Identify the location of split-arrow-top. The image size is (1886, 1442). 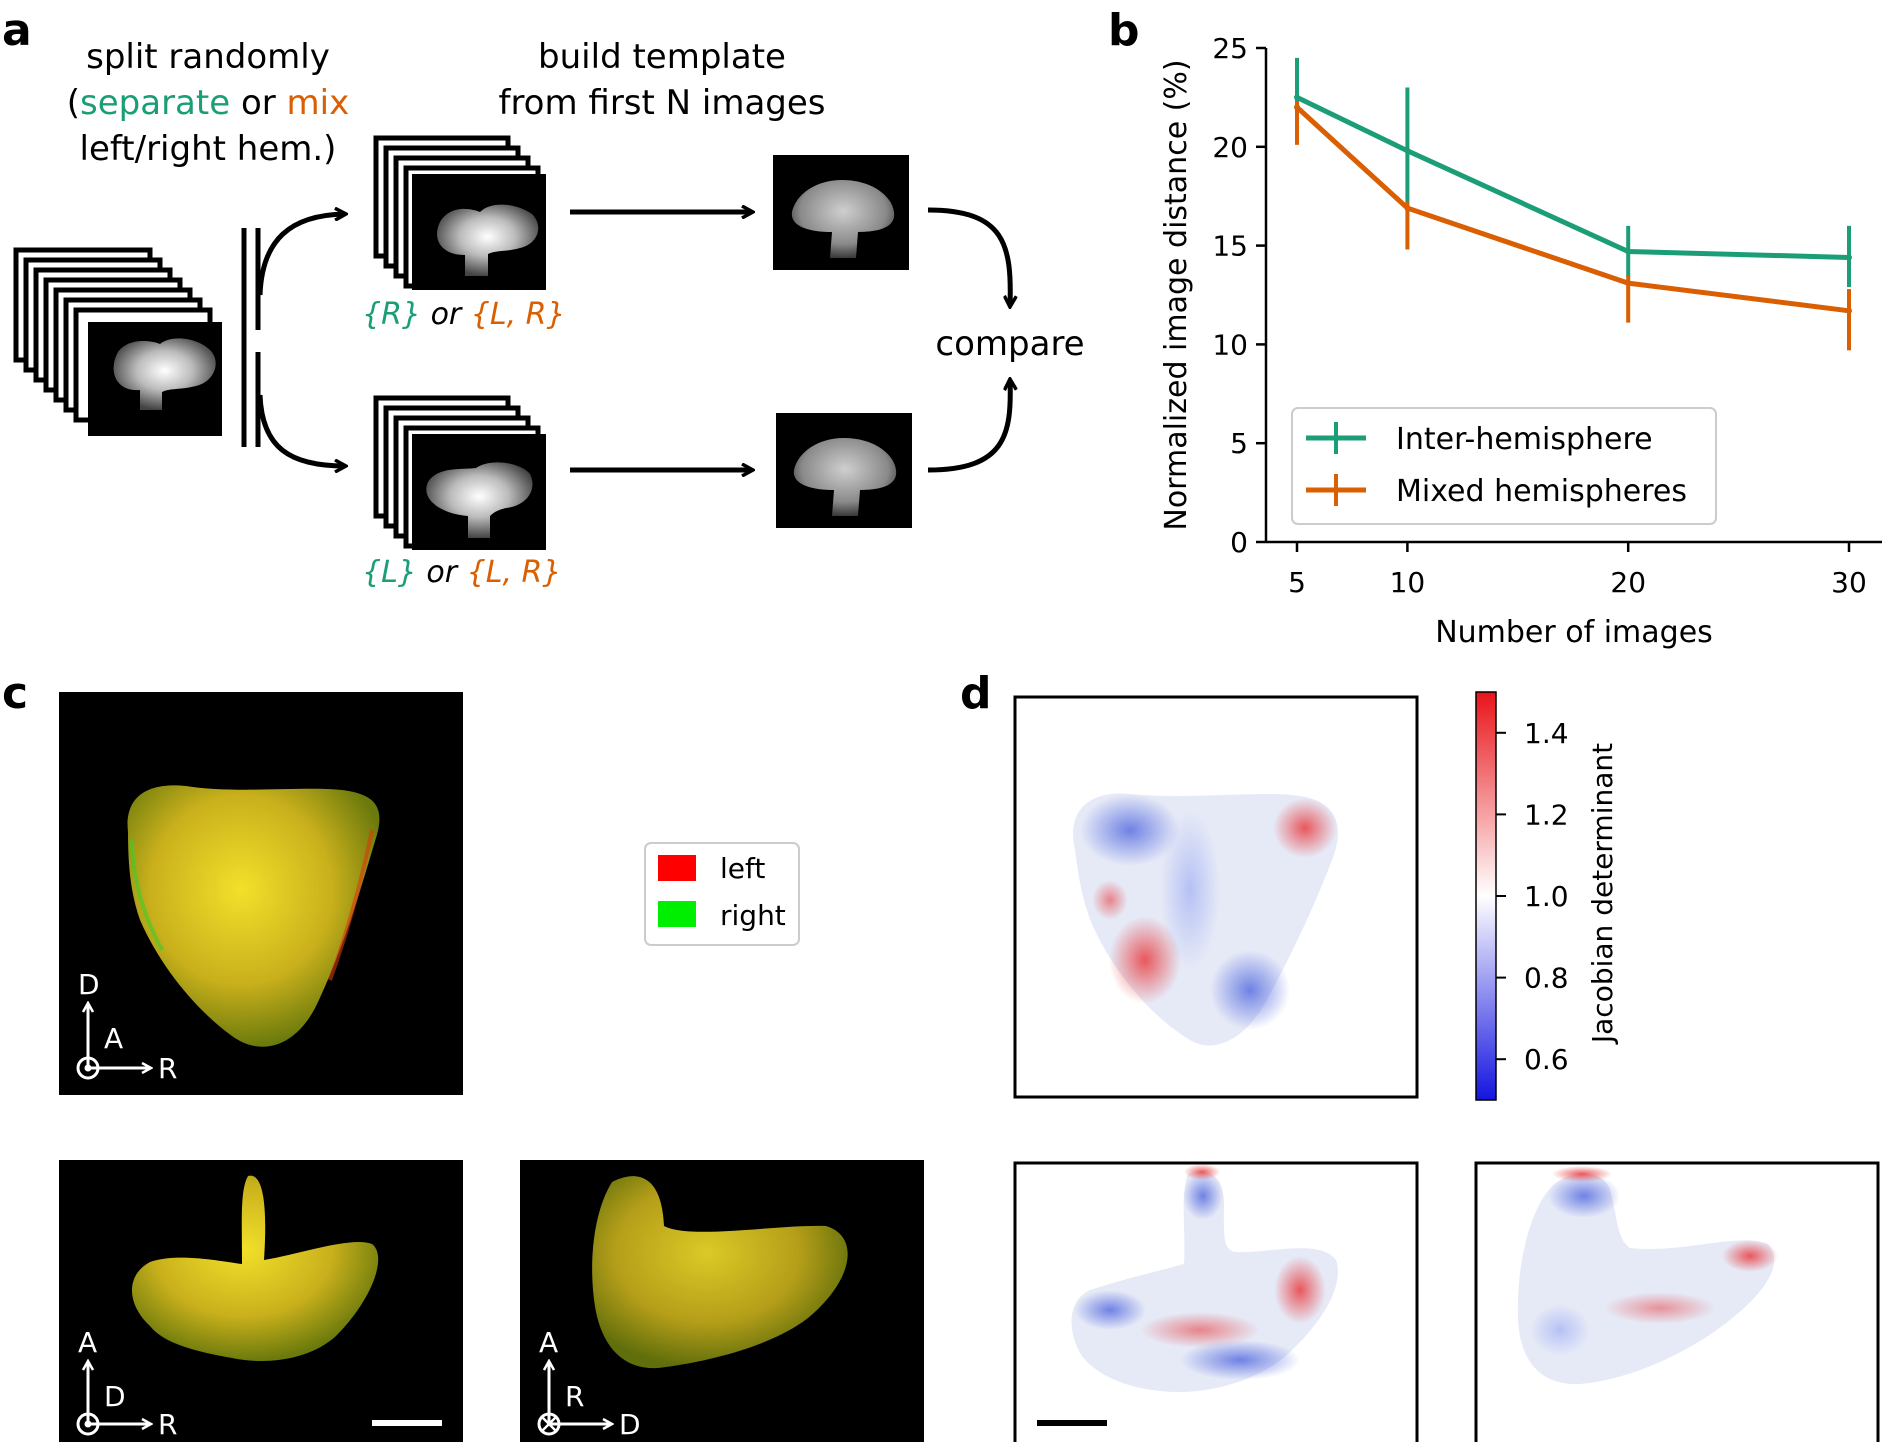
(301, 255).